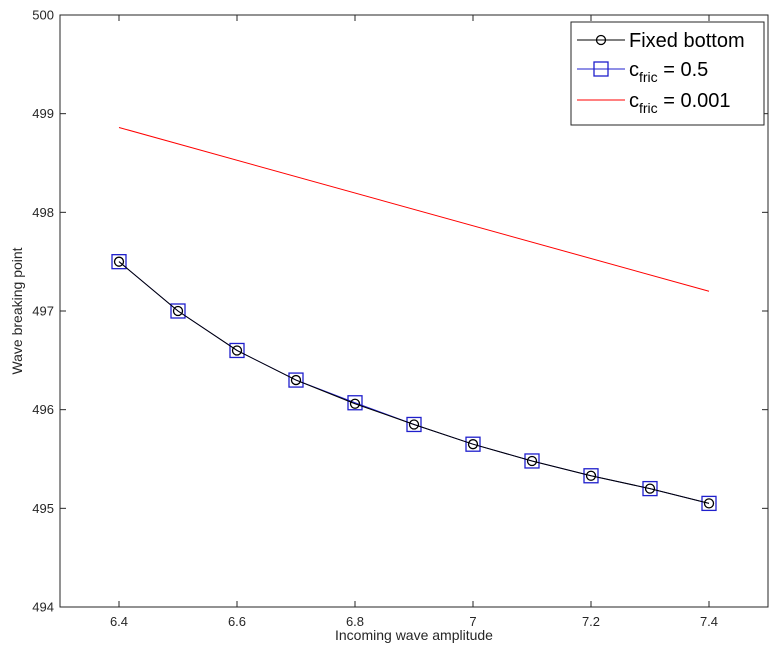 The width and height of the screenshot is (771, 646). I want to click on y-tick-label: 496, so click(43, 409).